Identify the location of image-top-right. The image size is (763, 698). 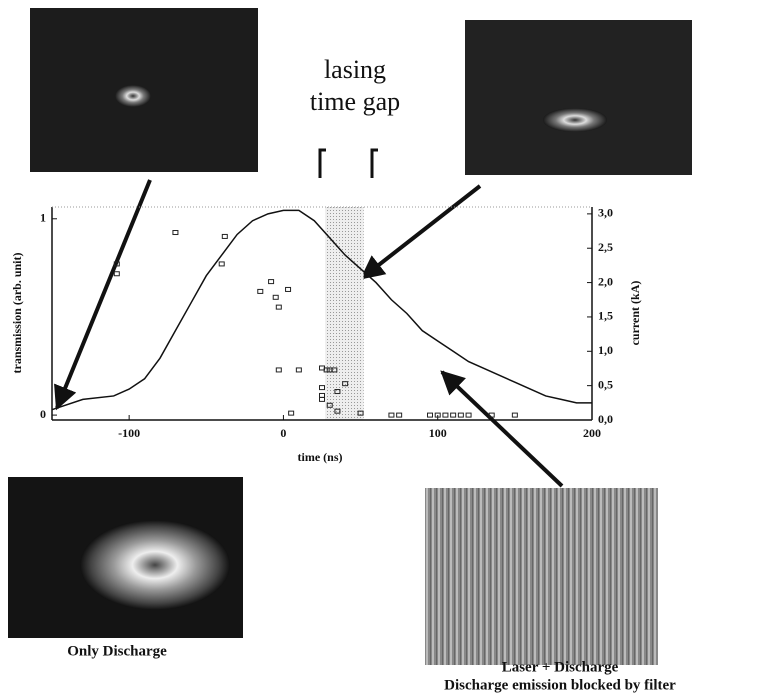
(578, 97).